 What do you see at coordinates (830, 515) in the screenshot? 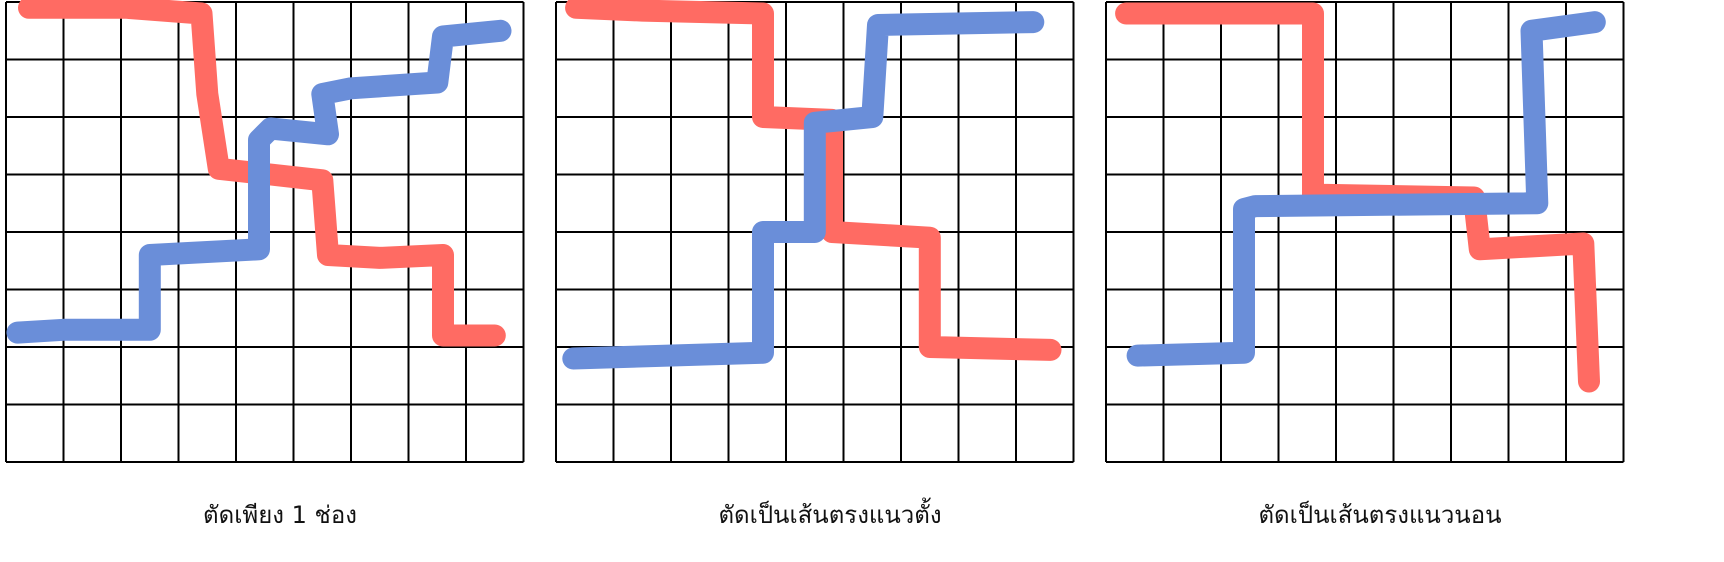
I see `panel-caption: ตัดเป็นเส้นตรงแนวตั้ง` at bounding box center [830, 515].